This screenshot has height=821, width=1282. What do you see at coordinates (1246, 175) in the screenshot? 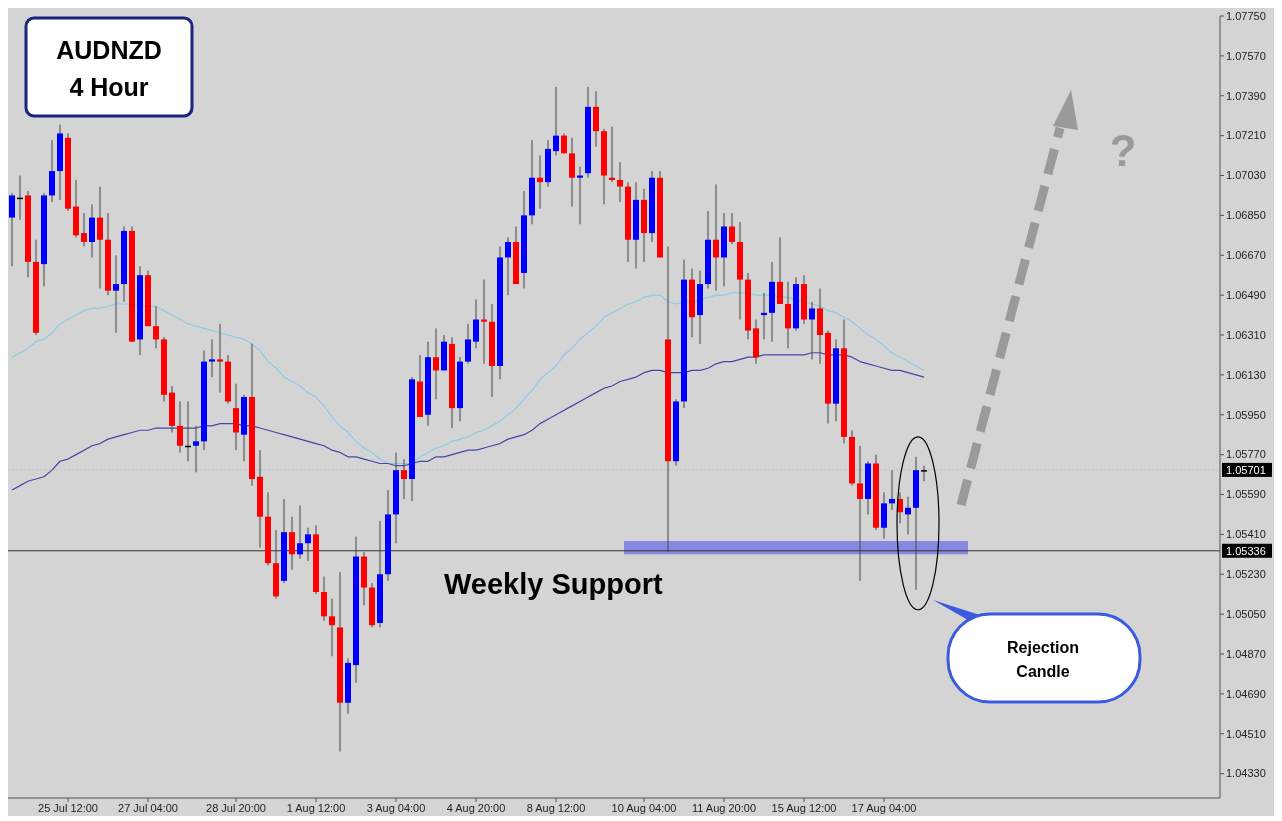
I see `y-tick-label: 1.07030` at bounding box center [1246, 175].